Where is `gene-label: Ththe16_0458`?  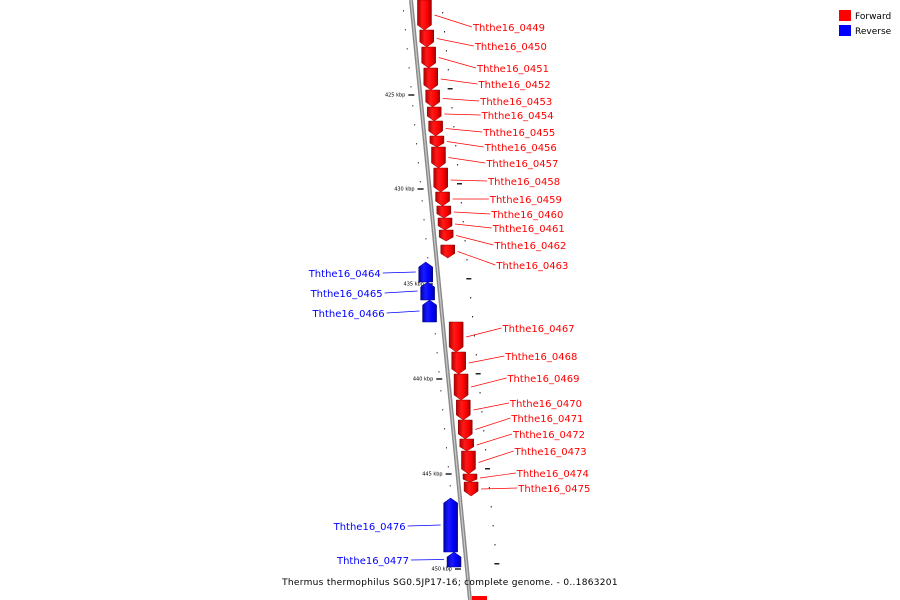 gene-label: Ththe16_0458 is located at coordinates (523, 182).